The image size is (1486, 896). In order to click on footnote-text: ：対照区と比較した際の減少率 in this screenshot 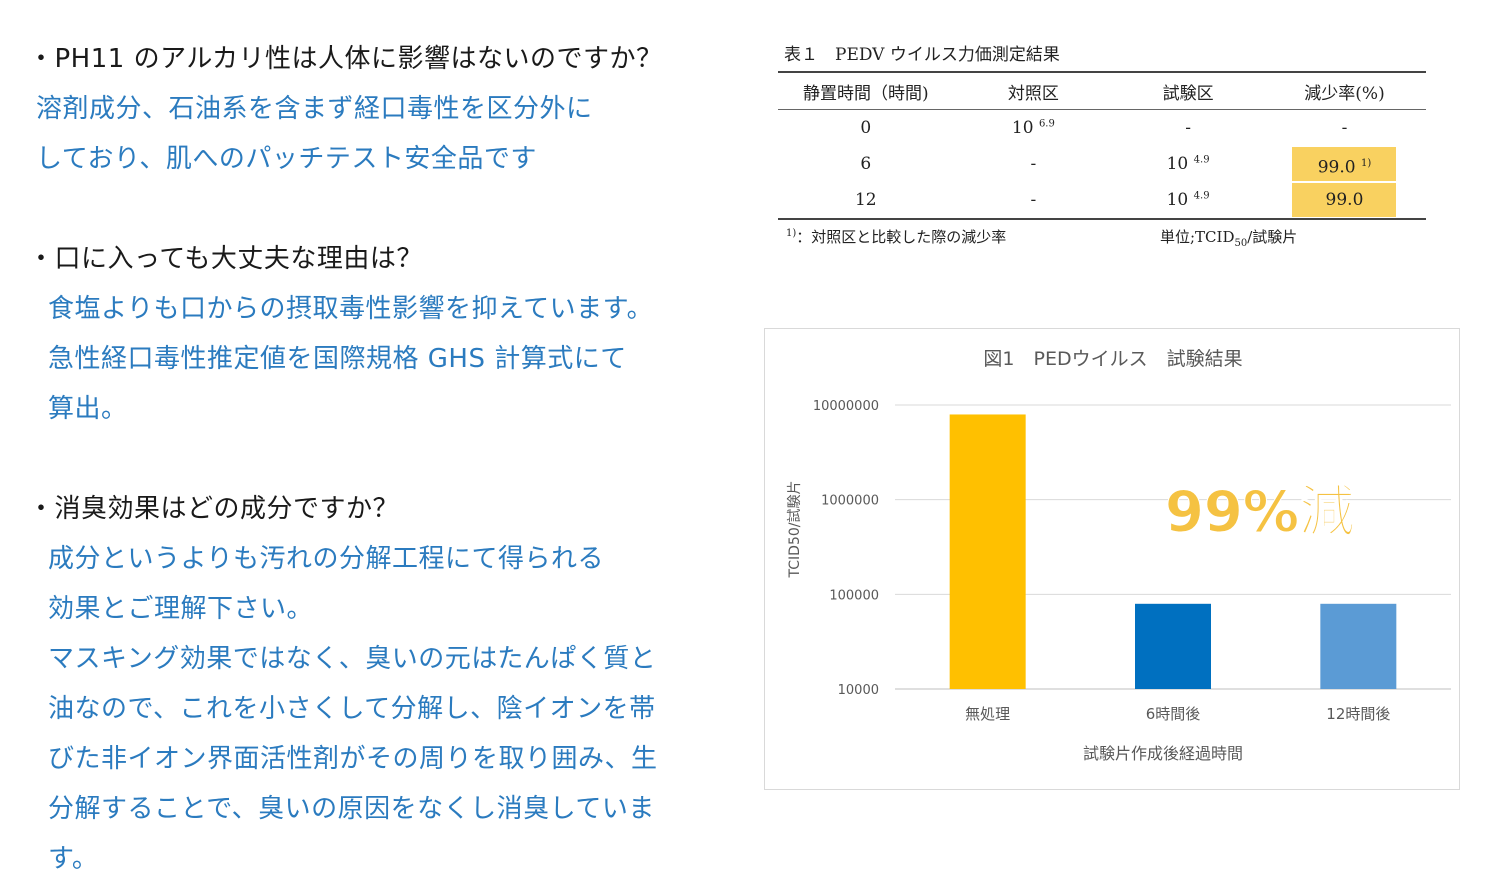, I will do `click(901, 237)`.